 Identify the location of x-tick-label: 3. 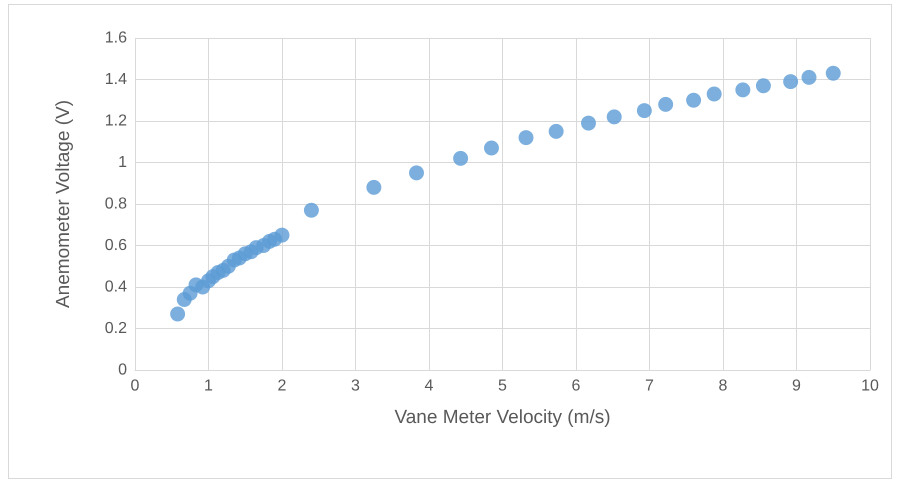
(355, 386).